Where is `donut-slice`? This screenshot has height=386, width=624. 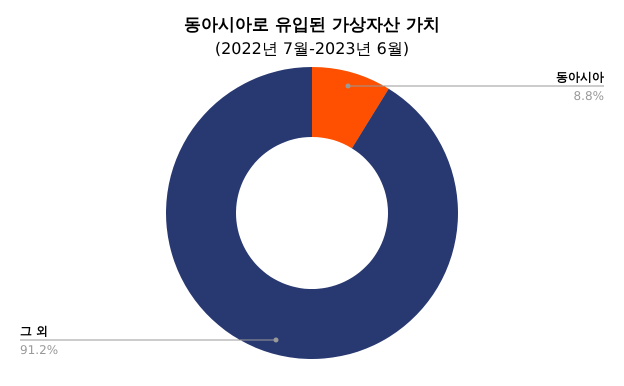 donut-slice is located at coordinates (350, 107).